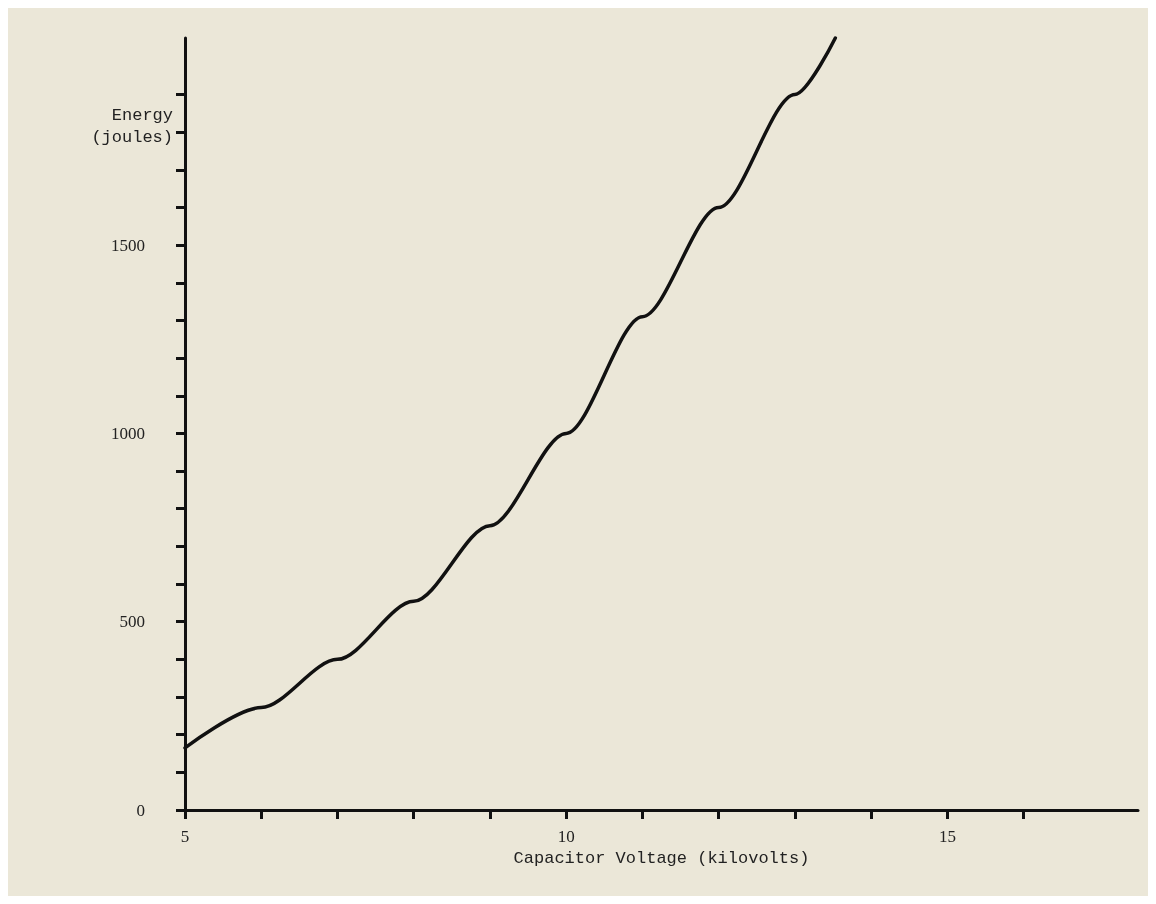 This screenshot has height=904, width=1156. What do you see at coordinates (947, 836) in the screenshot?
I see `x-tick-label: 15` at bounding box center [947, 836].